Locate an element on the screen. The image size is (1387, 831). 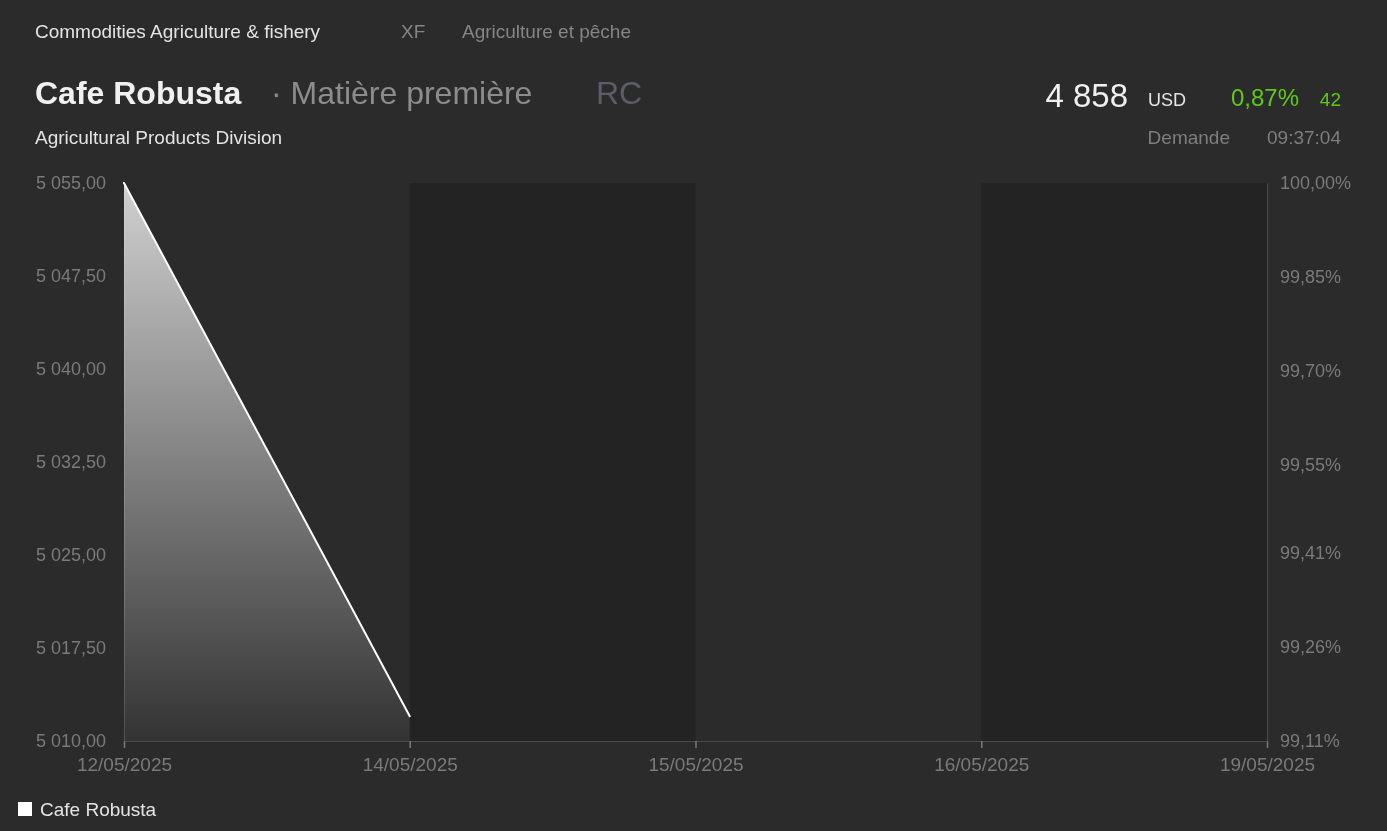
y2-tick-label: 99,55% is located at coordinates (1311, 465).